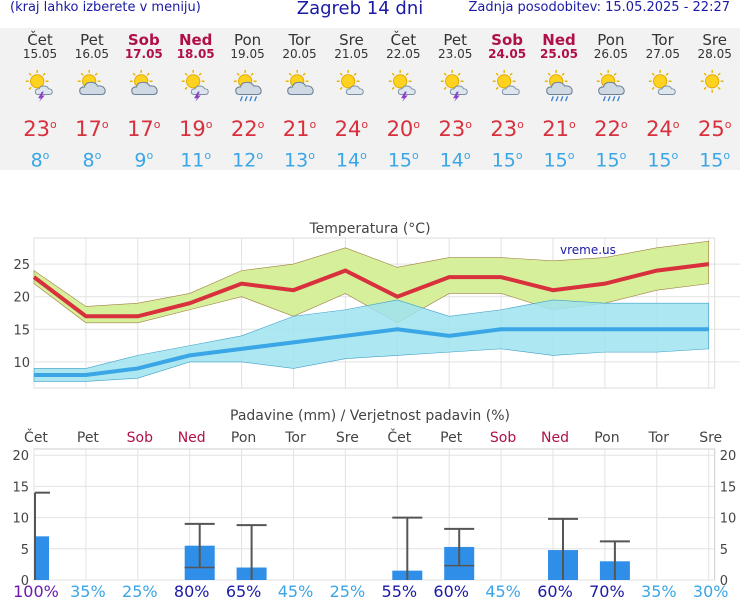  What do you see at coordinates (243, 438) in the screenshot?
I see `precipitation-x-tick-label: Pon` at bounding box center [243, 438].